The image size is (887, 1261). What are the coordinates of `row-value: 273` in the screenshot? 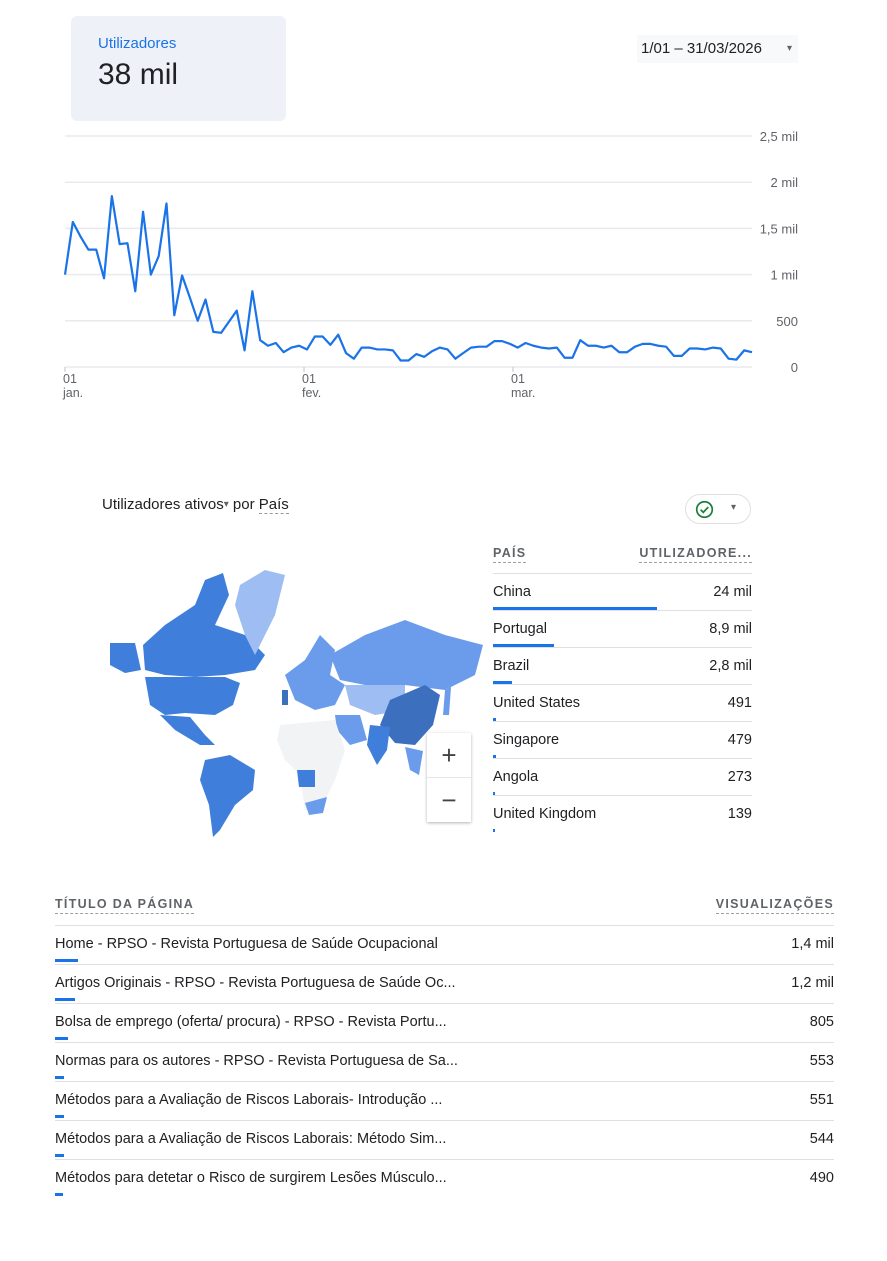 It's located at (739, 777).